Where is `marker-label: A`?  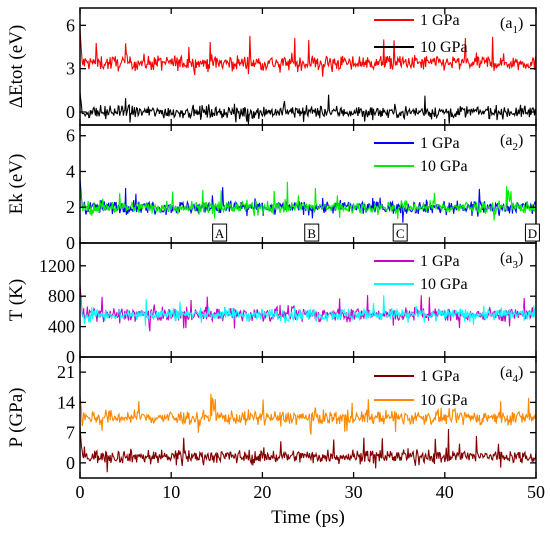
marker-label: A is located at coordinates (220, 233).